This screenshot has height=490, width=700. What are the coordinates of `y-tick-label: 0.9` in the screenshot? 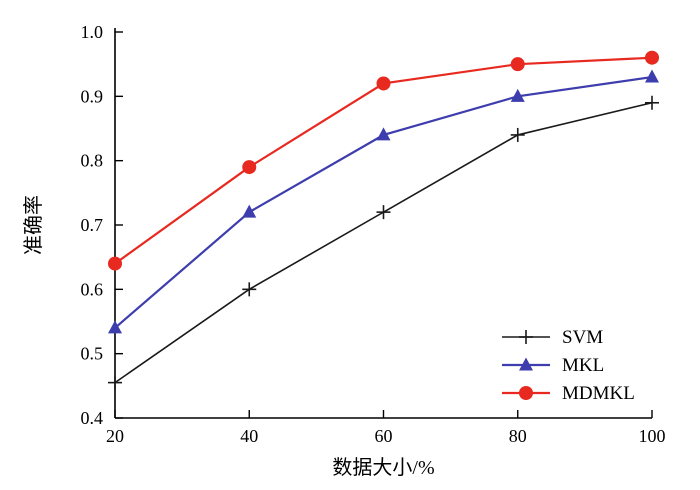 It's located at (92, 96).